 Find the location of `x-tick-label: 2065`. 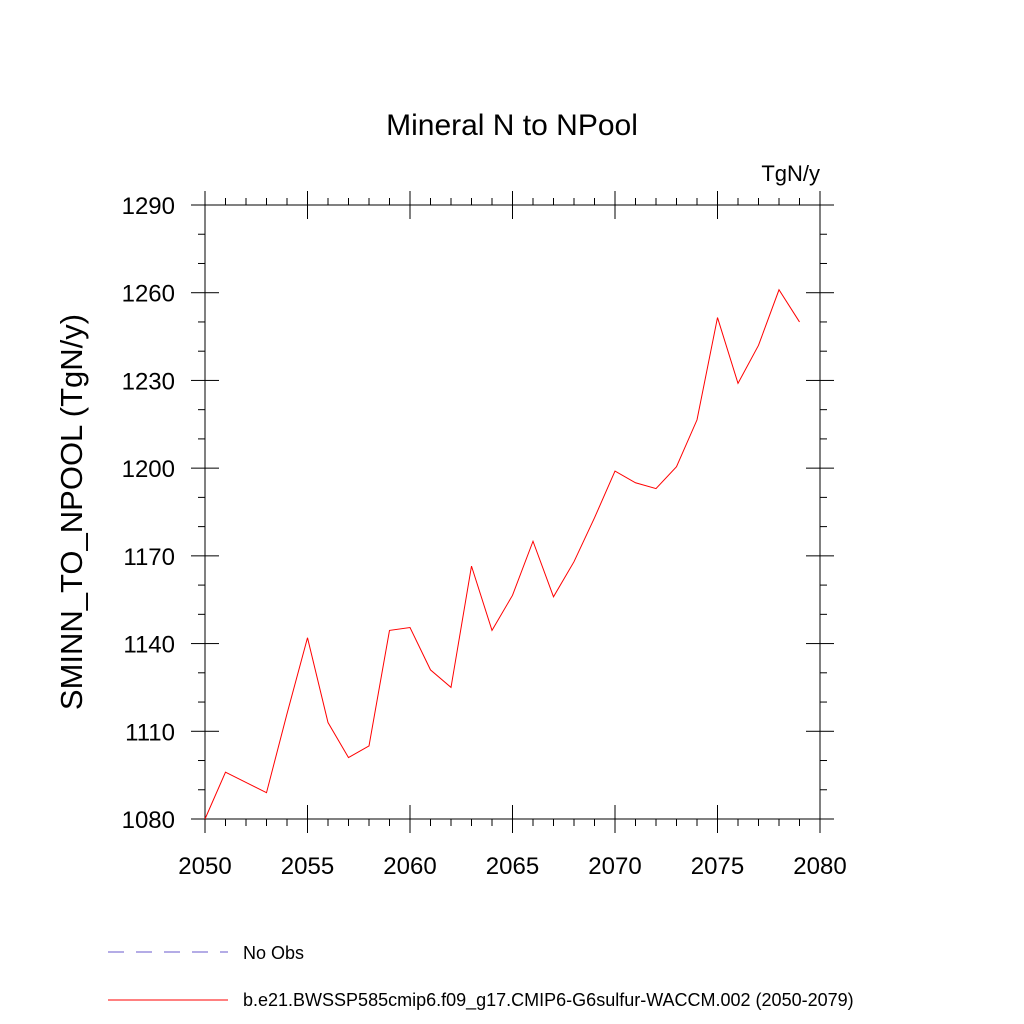

x-tick-label: 2065 is located at coordinates (512, 866).